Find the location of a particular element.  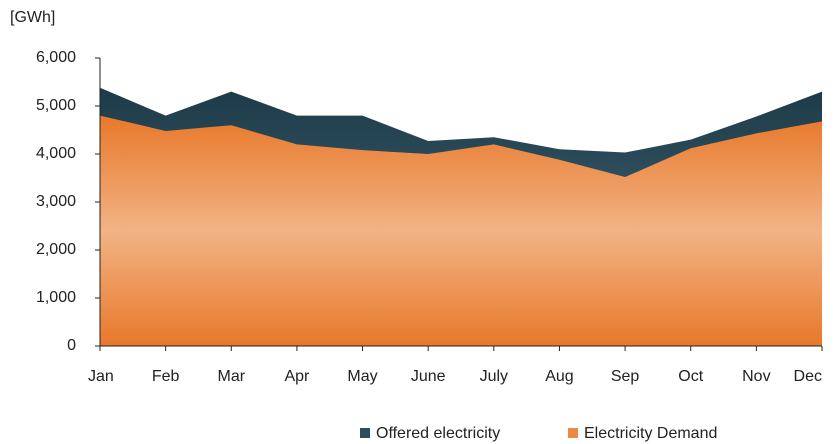

x-tick-label: Feb is located at coordinates (166, 376).